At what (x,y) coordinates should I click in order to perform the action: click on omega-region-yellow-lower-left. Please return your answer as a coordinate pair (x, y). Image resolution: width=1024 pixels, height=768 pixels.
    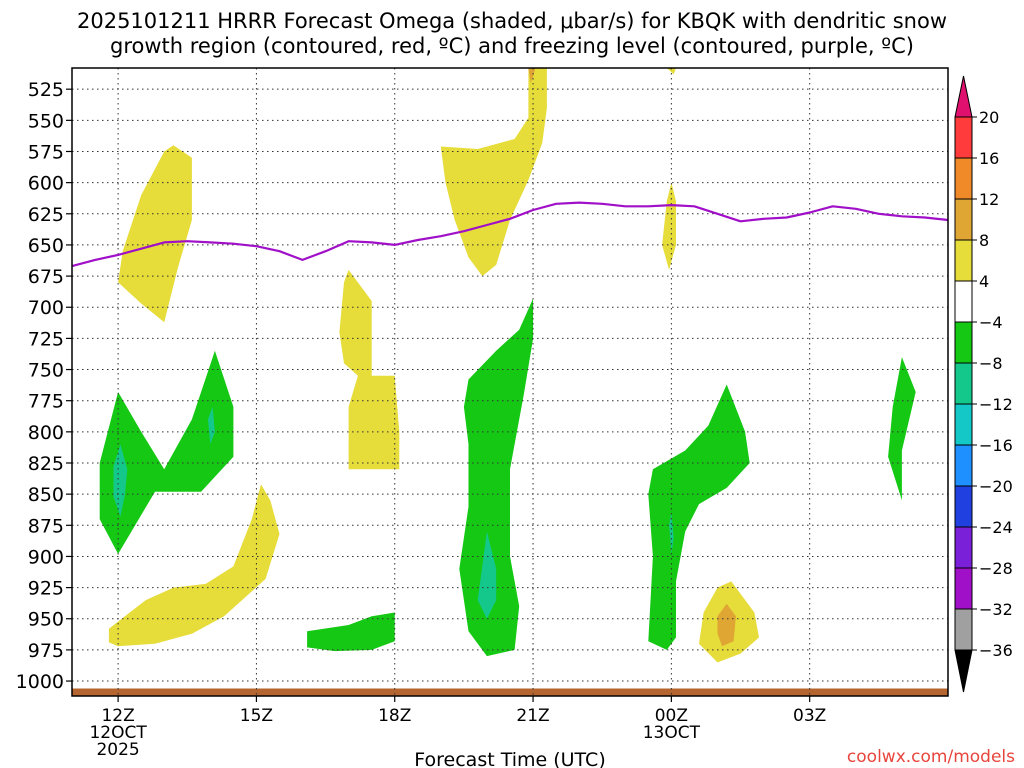
    Looking at the image, I should click on (194, 565).